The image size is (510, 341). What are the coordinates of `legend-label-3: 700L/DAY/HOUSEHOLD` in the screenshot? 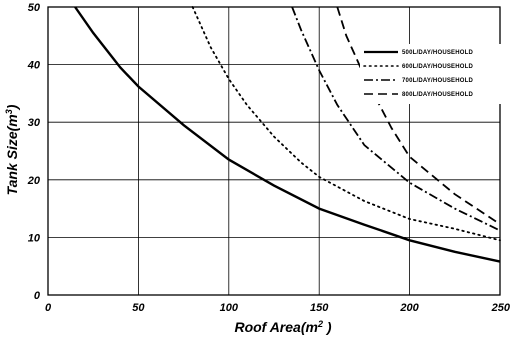 It's located at (438, 81).